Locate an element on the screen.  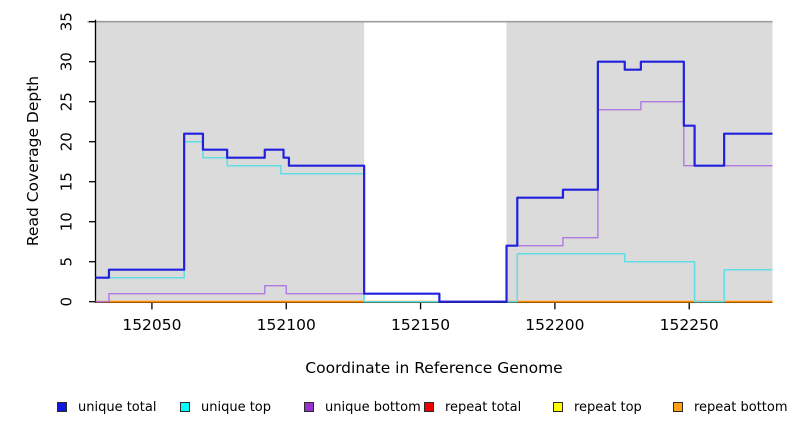
x-axis-title: Coordinate in Reference Genome is located at coordinates (434, 368).